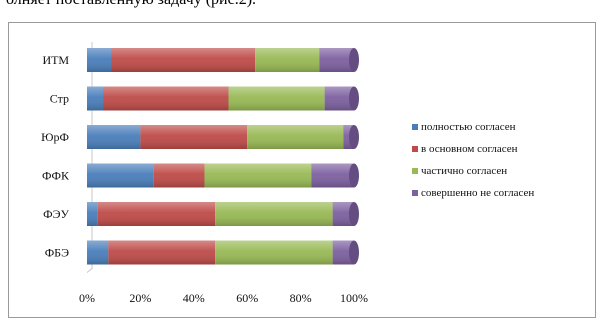 The height and width of the screenshot is (320, 608). Describe the element at coordinates (469, 149) in the screenshot. I see `legend-label: в основном согласен` at that location.